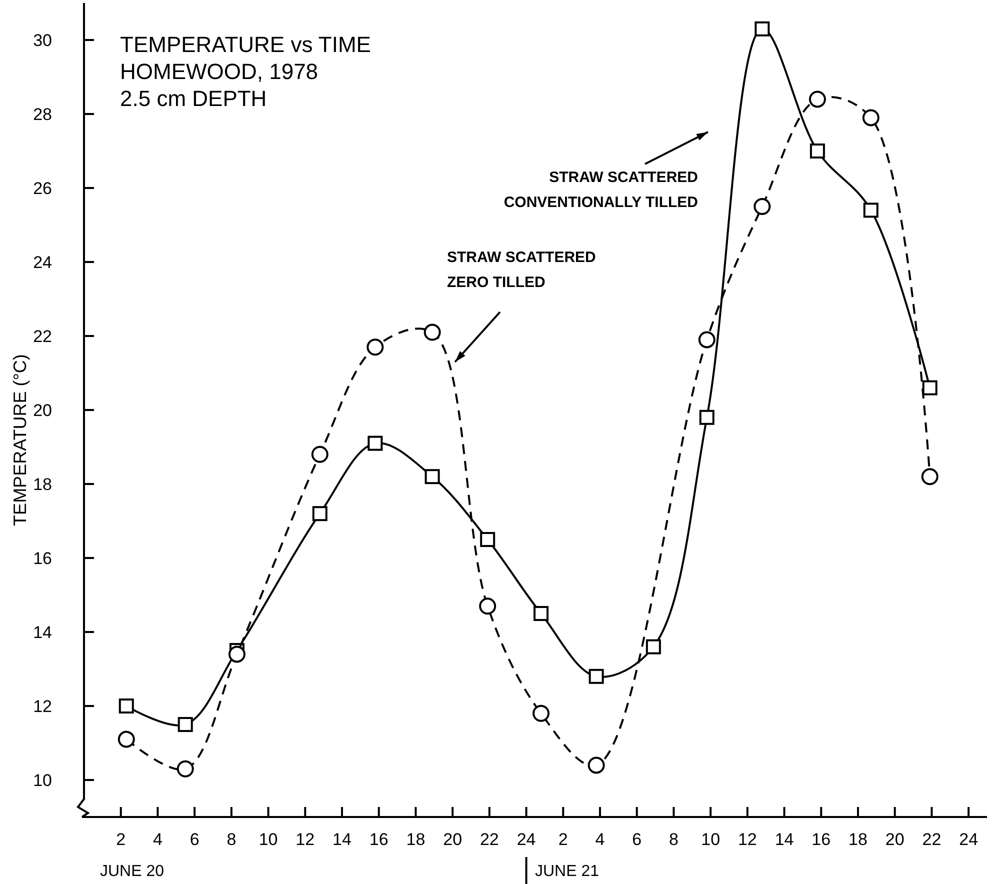 The height and width of the screenshot is (884, 995). Describe the element at coordinates (42, 484) in the screenshot. I see `y-tick-label: 18` at that location.